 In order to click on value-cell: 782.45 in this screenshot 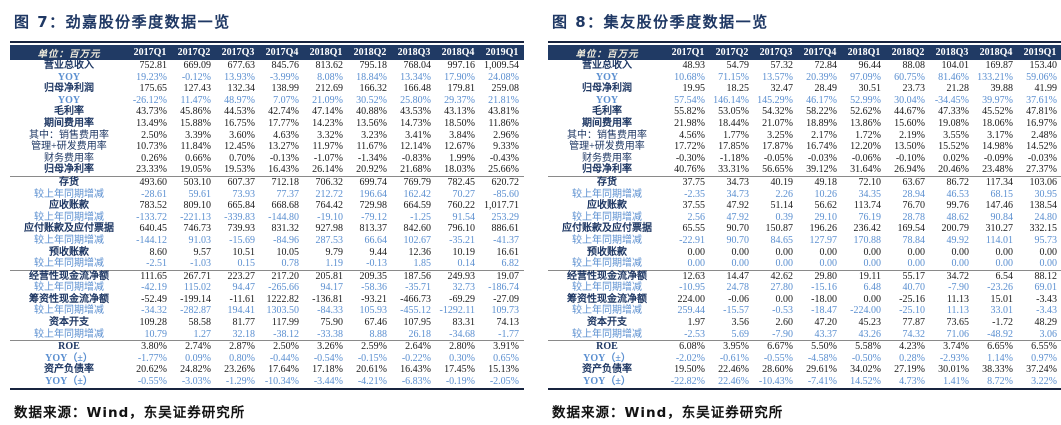, I will do `click(461, 182)`.